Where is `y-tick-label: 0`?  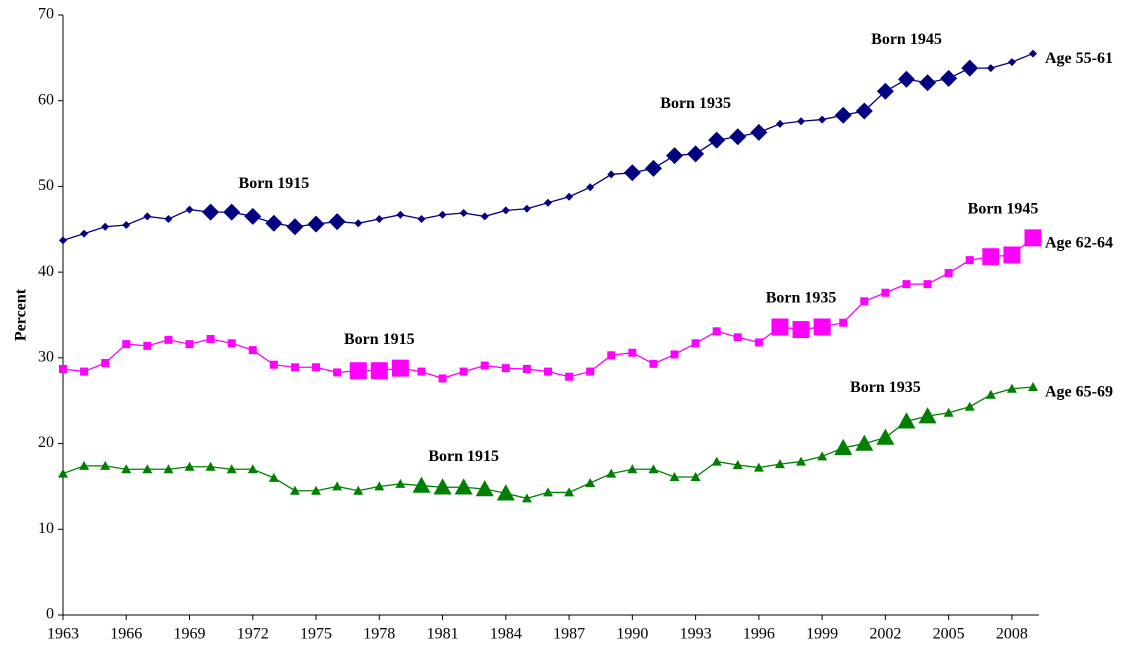
y-tick-label: 0 is located at coordinates (50, 614).